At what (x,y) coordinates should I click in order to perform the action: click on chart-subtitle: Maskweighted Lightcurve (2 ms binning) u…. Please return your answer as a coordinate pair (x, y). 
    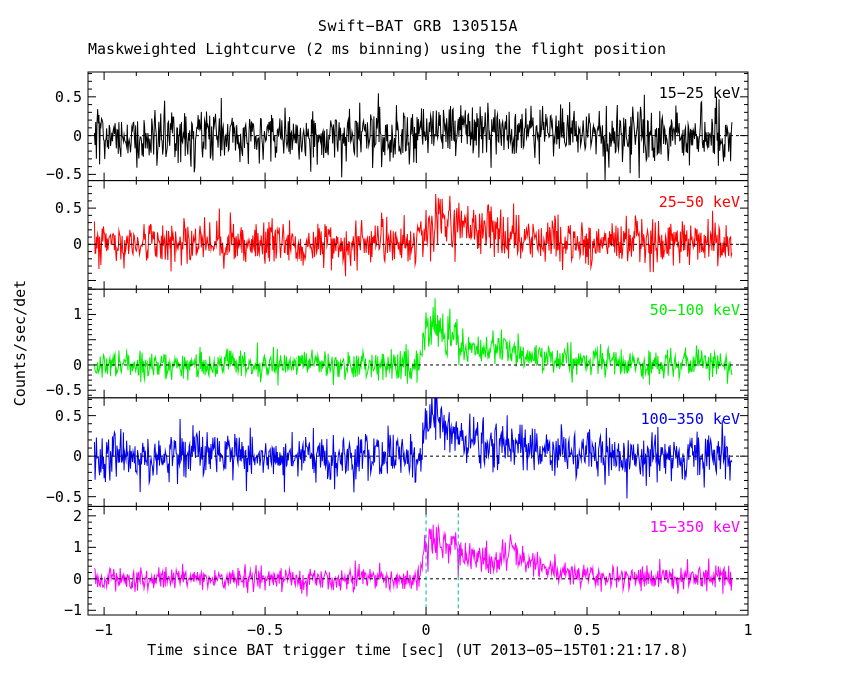
    Looking at the image, I should click on (377, 49).